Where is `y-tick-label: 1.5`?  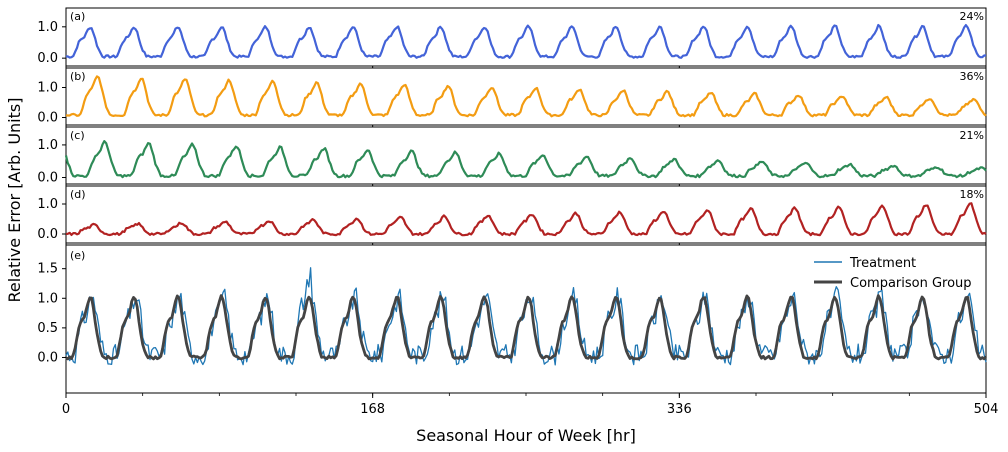
y-tick-label: 1.5 is located at coordinates (47, 269).